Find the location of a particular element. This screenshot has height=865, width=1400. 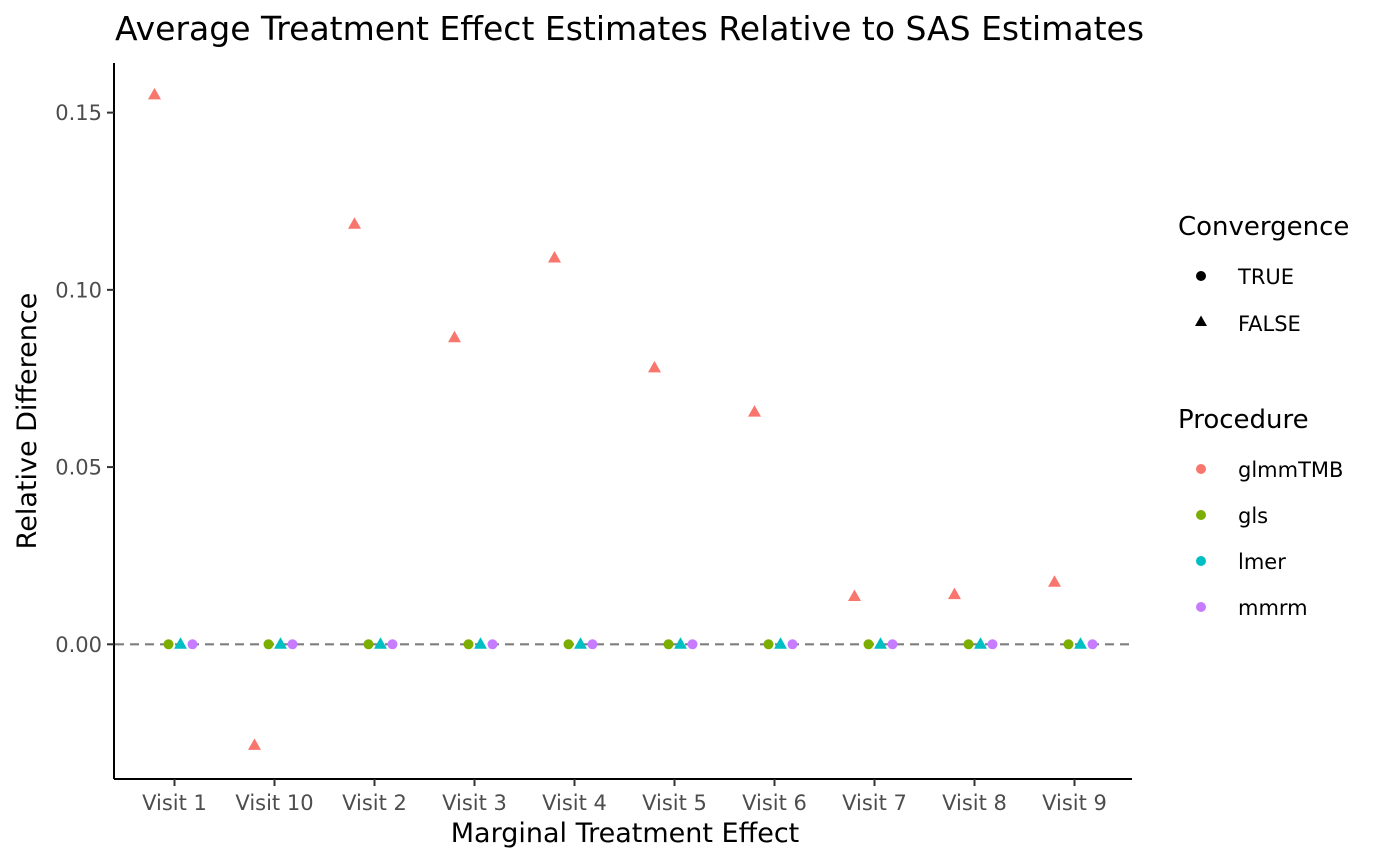

y-tick-label: 0.05 is located at coordinates (78, 468).